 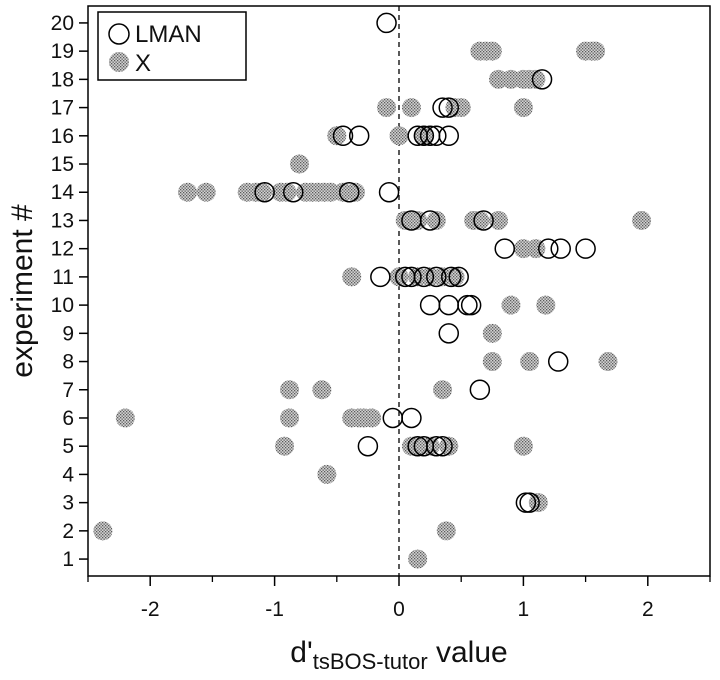 I want to click on y-tick-label: 8, so click(x=68, y=362).